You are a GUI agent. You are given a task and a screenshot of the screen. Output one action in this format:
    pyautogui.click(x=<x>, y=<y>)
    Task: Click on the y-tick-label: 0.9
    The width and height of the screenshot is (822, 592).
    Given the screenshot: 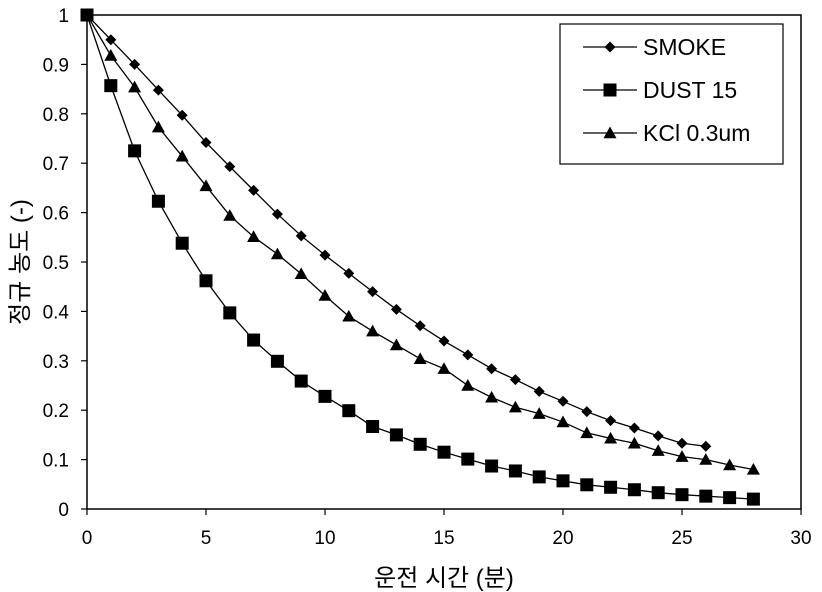 What is the action you would take?
    pyautogui.click(x=56, y=65)
    